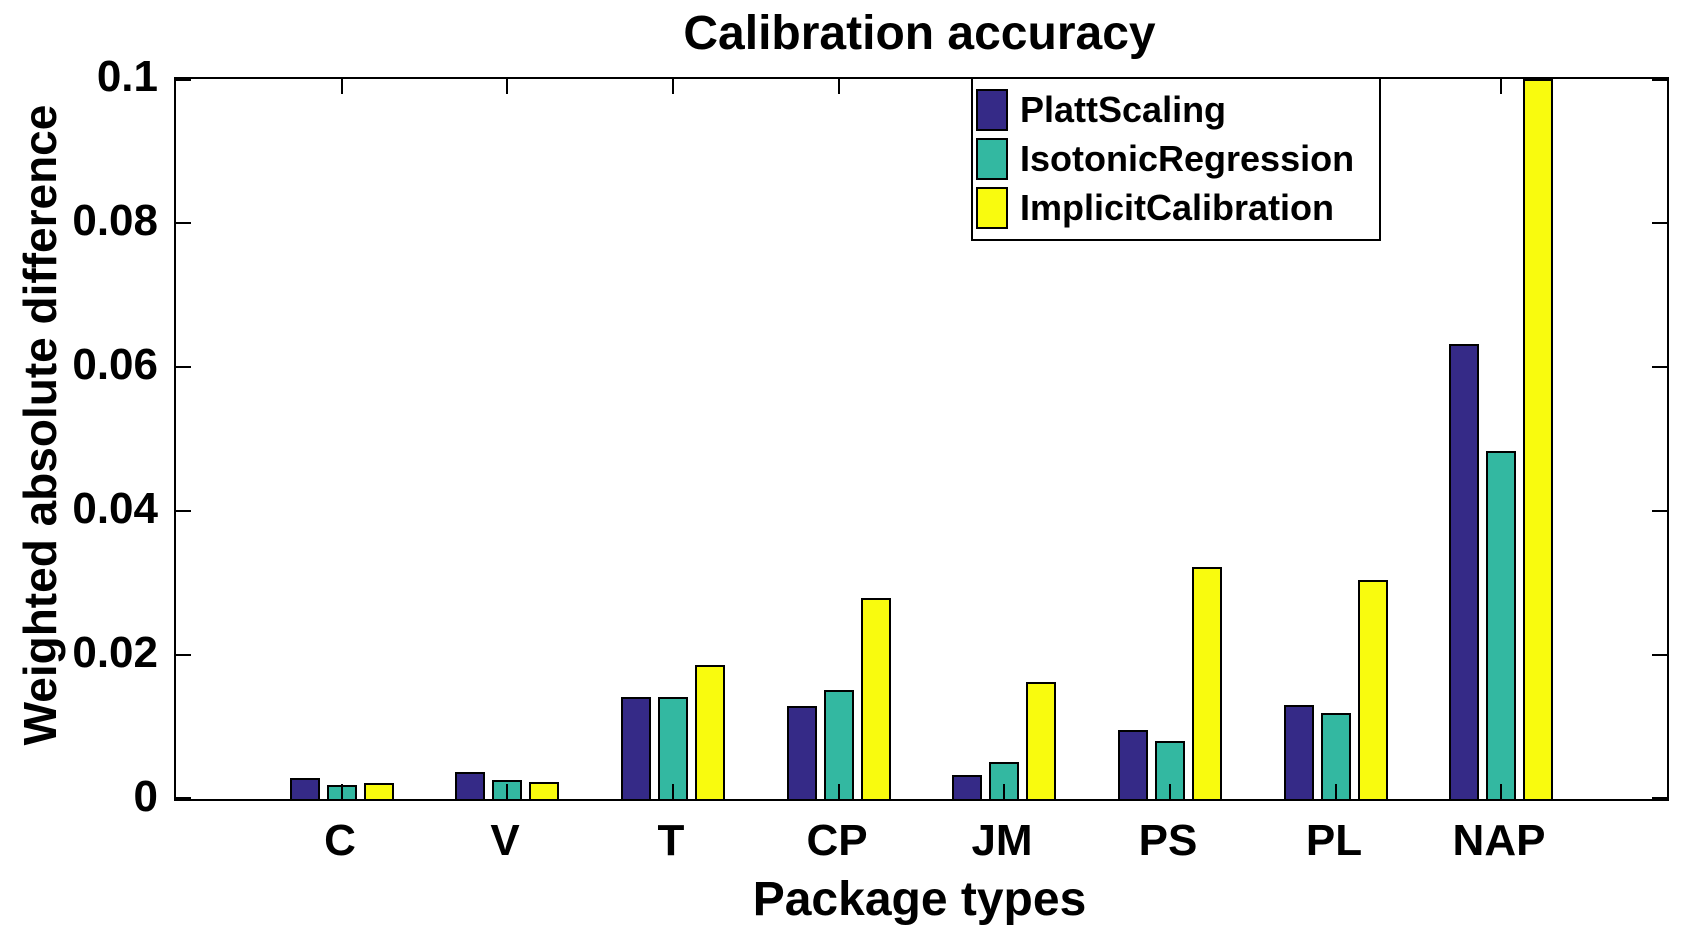 The image size is (1681, 936). Describe the element at coordinates (1334, 840) in the screenshot. I see `x-tick-label-PL: PL` at that location.